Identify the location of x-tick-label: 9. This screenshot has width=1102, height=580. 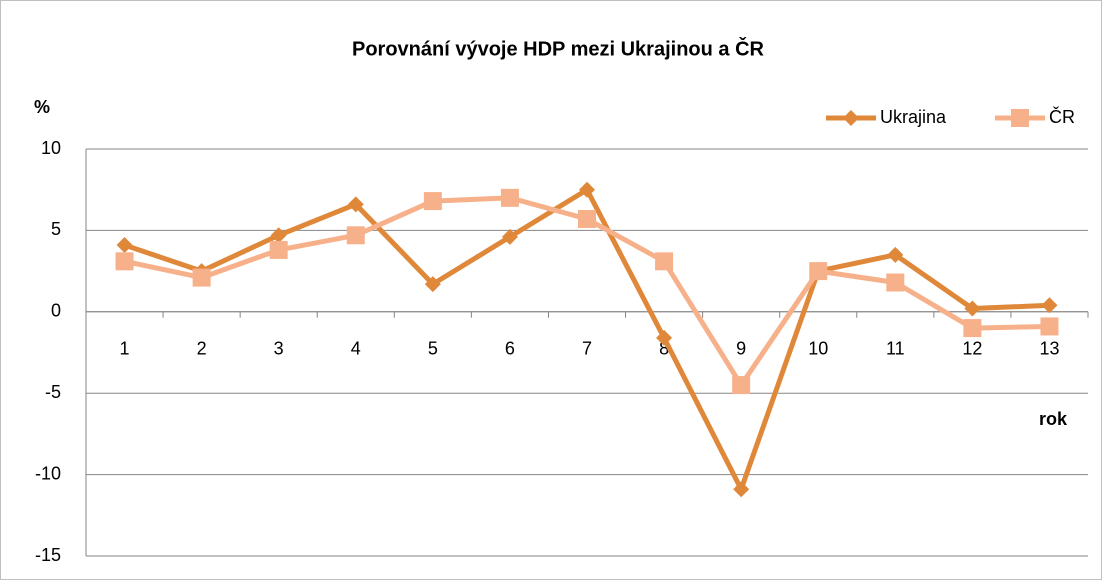
(741, 349).